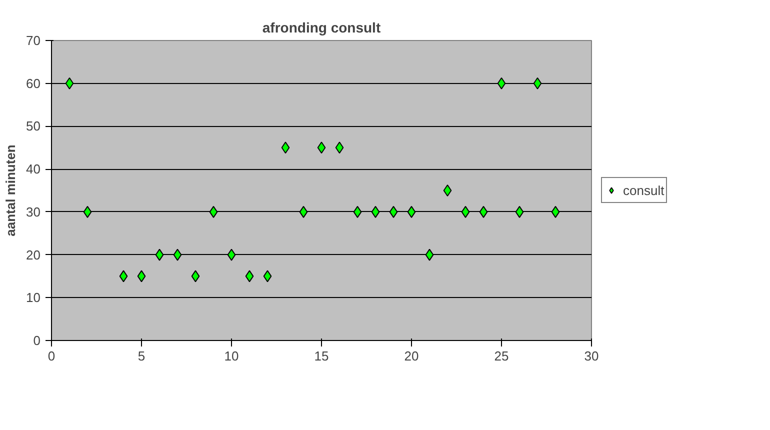  What do you see at coordinates (37, 340) in the screenshot?
I see `y-tick-label: 0` at bounding box center [37, 340].